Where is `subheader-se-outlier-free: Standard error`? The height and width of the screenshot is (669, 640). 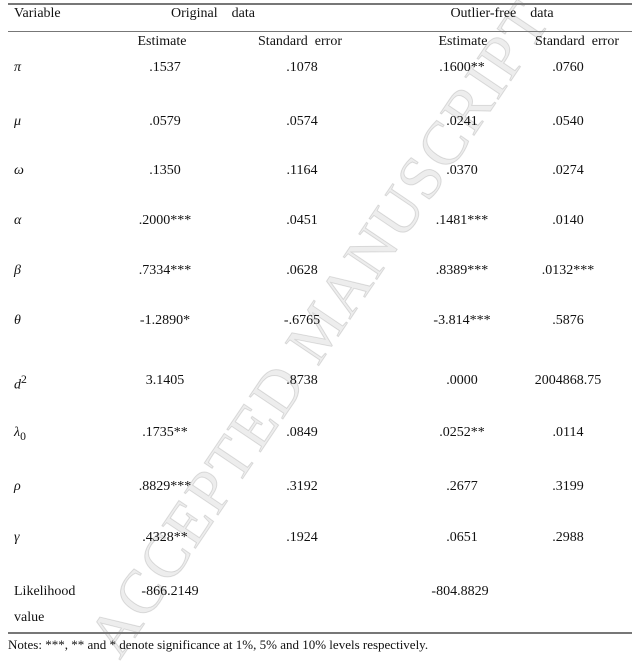 subheader-se-outlier-free: Standard error is located at coordinates (577, 41).